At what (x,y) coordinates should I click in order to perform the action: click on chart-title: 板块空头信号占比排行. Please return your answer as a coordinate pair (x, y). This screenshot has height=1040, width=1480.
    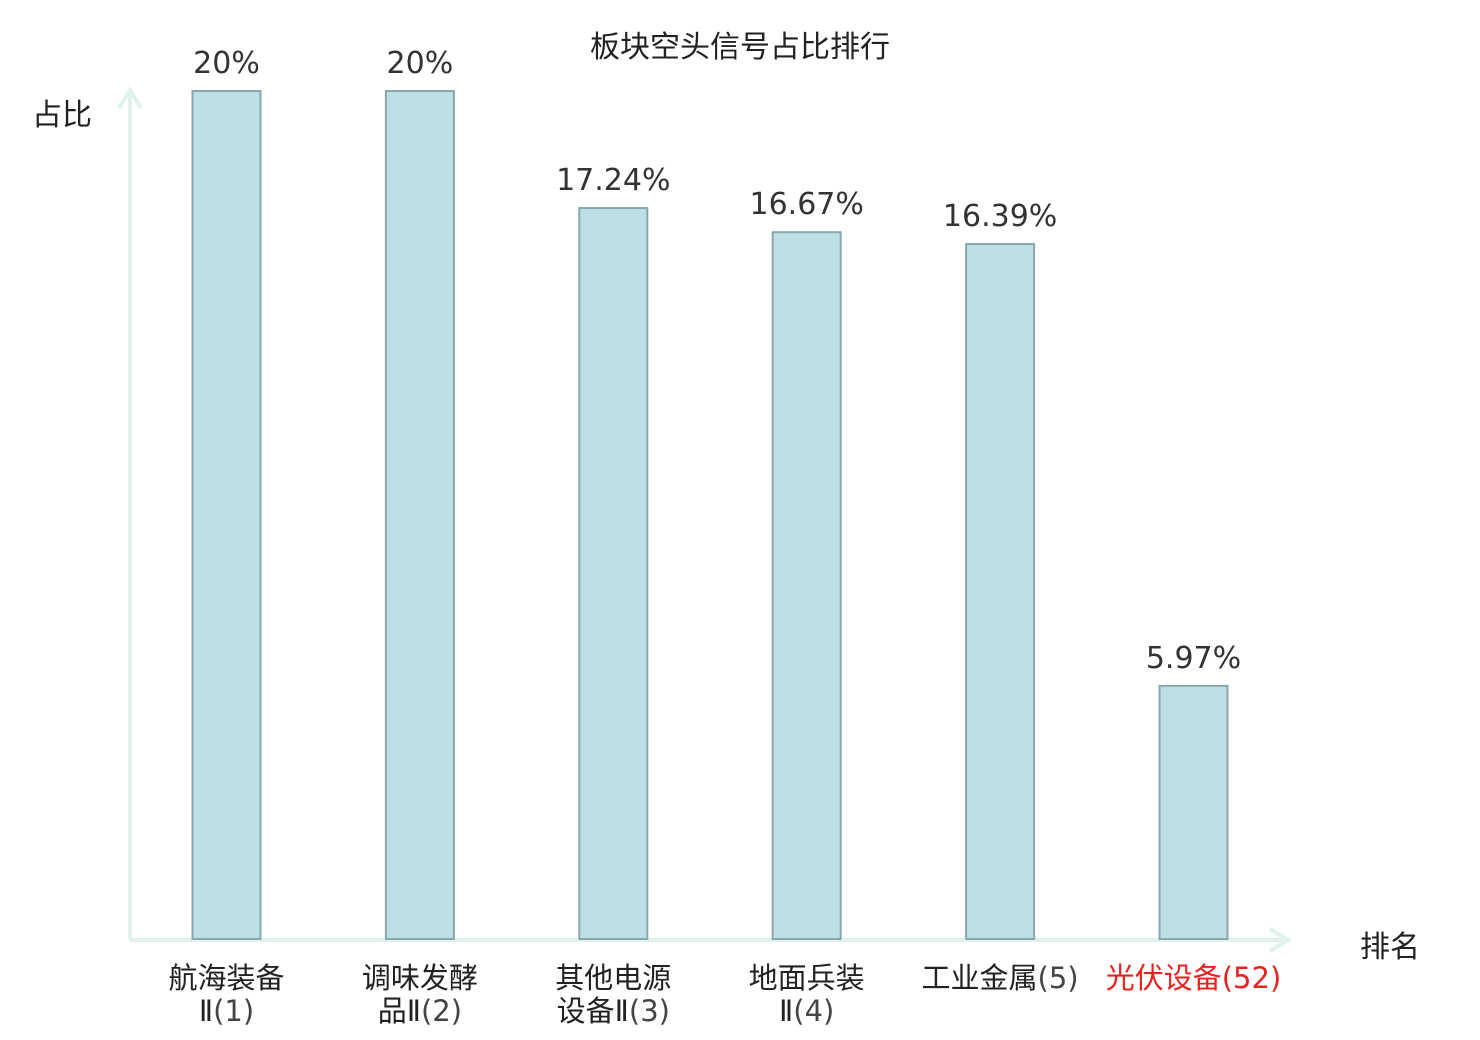
    Looking at the image, I should click on (740, 47).